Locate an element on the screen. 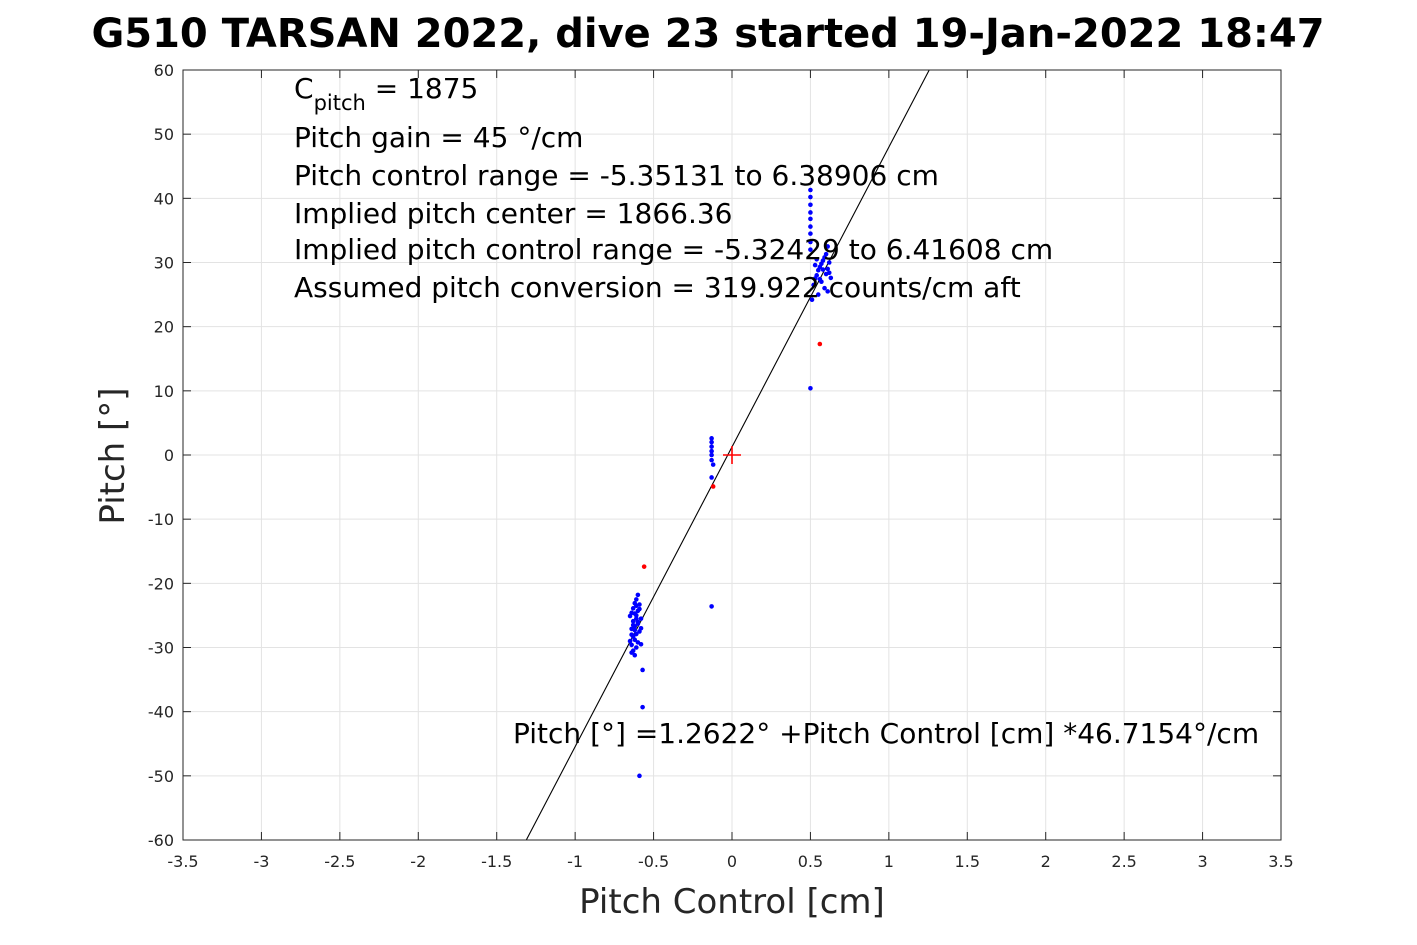  y-tick-label: 10 is located at coordinates (164, 391).